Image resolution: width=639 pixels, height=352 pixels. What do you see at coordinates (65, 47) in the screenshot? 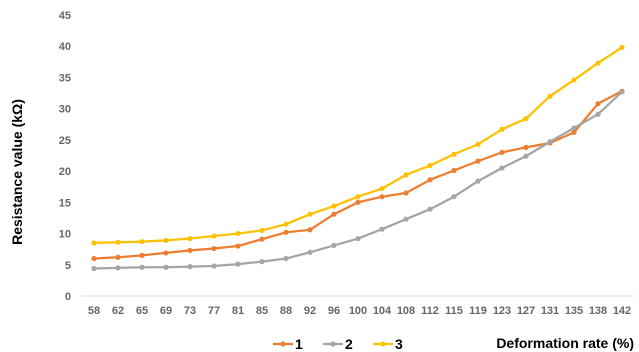
I see `y-tick-label: 40` at bounding box center [65, 47].